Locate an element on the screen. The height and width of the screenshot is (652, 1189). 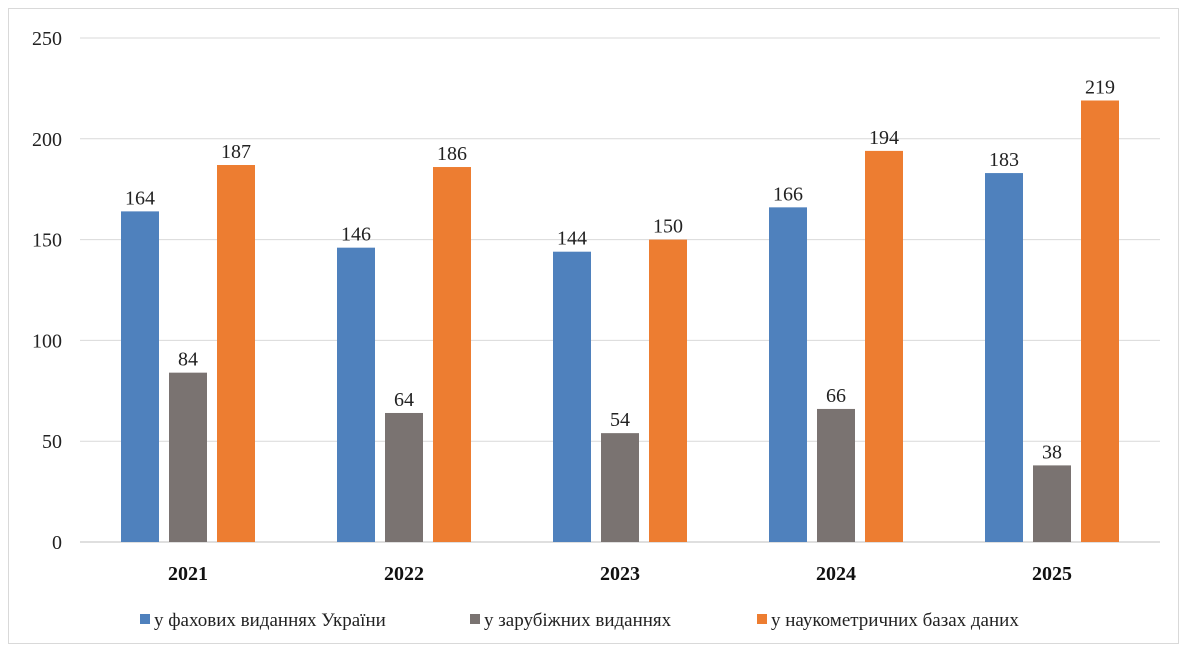
data-label: 166 is located at coordinates (788, 194).